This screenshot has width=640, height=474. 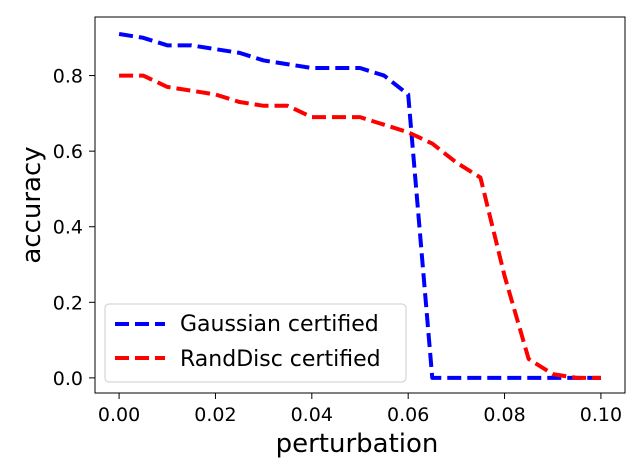 I want to click on legend-label-gaussian: Gaussian certified, so click(x=279, y=324).